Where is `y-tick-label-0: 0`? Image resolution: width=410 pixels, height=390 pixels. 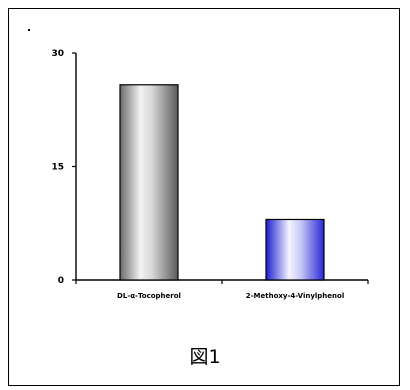 y-tick-label-0: 0 is located at coordinates (61, 281).